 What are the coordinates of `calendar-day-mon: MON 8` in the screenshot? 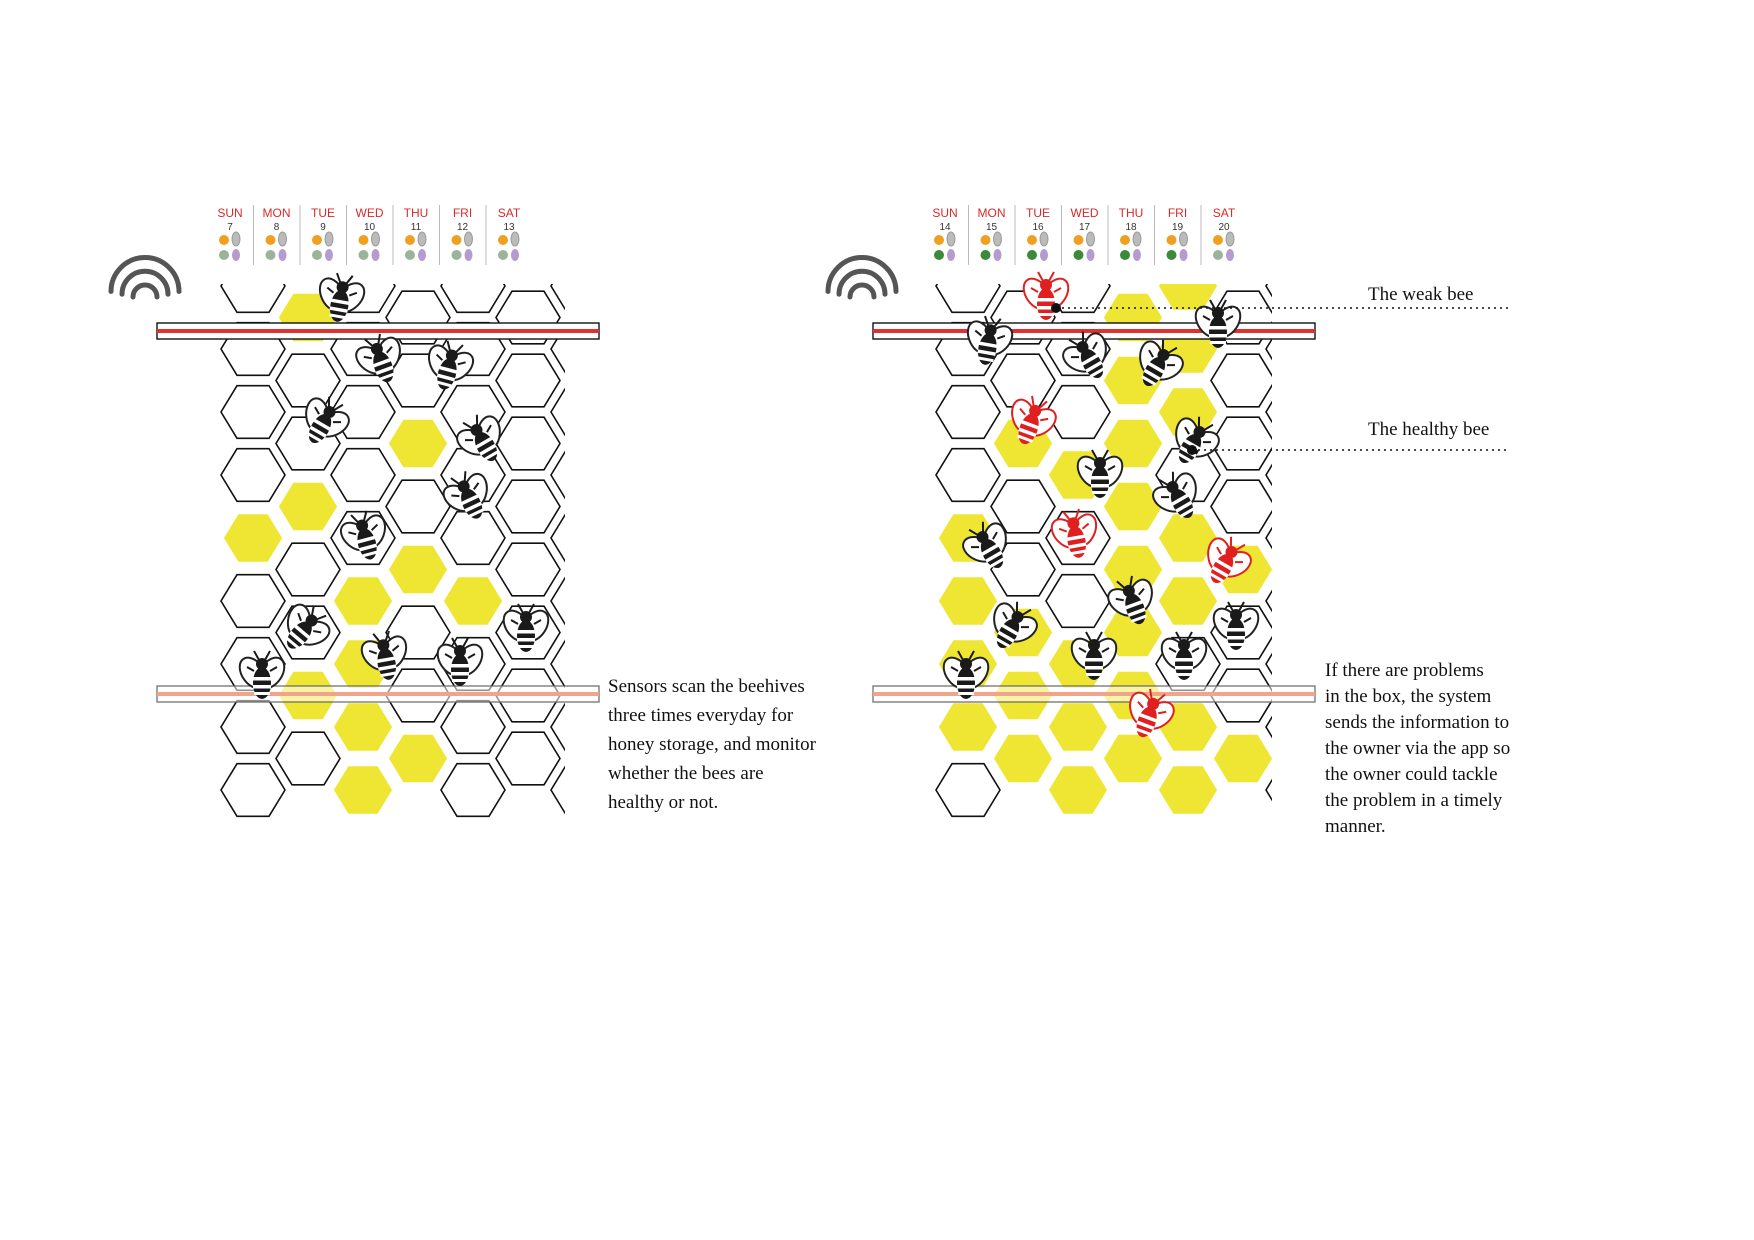 It's located at (272, 235).